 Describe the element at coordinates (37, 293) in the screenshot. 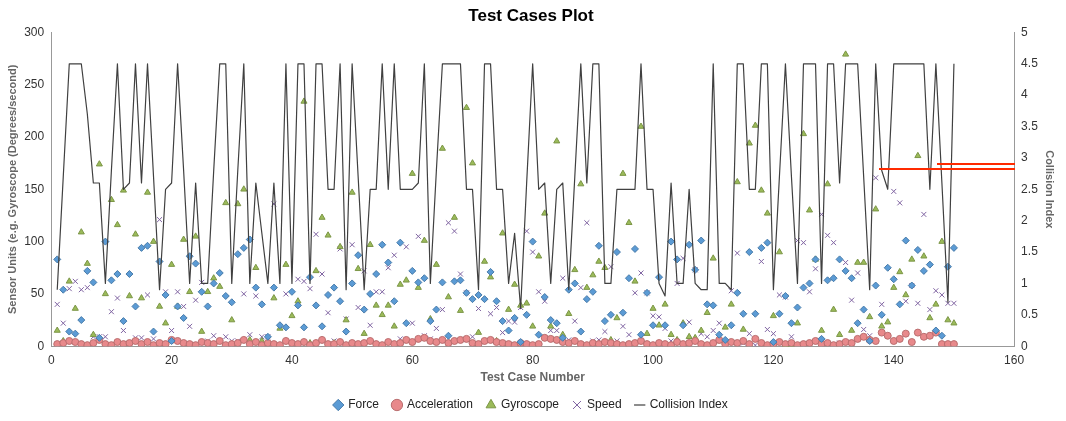

I see `y-tick-label: 50` at that location.